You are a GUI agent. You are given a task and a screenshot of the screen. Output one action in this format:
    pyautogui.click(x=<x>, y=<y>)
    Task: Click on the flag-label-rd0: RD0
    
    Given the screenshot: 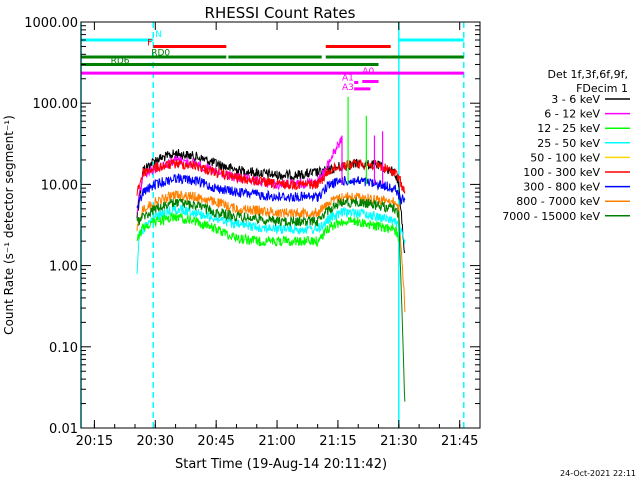 What is the action you would take?
    pyautogui.click(x=160, y=54)
    